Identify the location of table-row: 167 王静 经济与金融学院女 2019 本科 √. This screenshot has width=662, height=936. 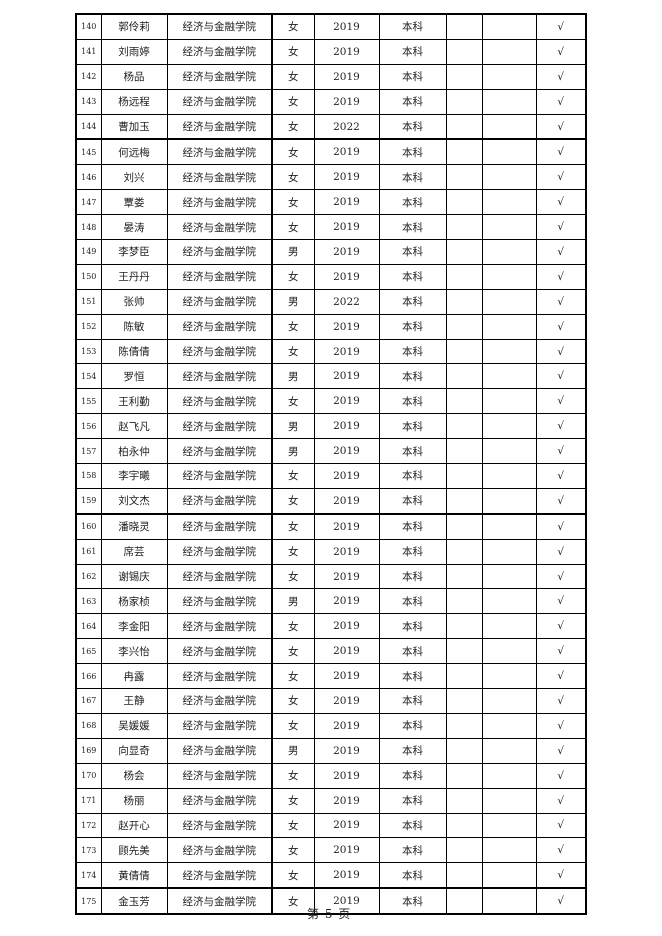
(331, 701).